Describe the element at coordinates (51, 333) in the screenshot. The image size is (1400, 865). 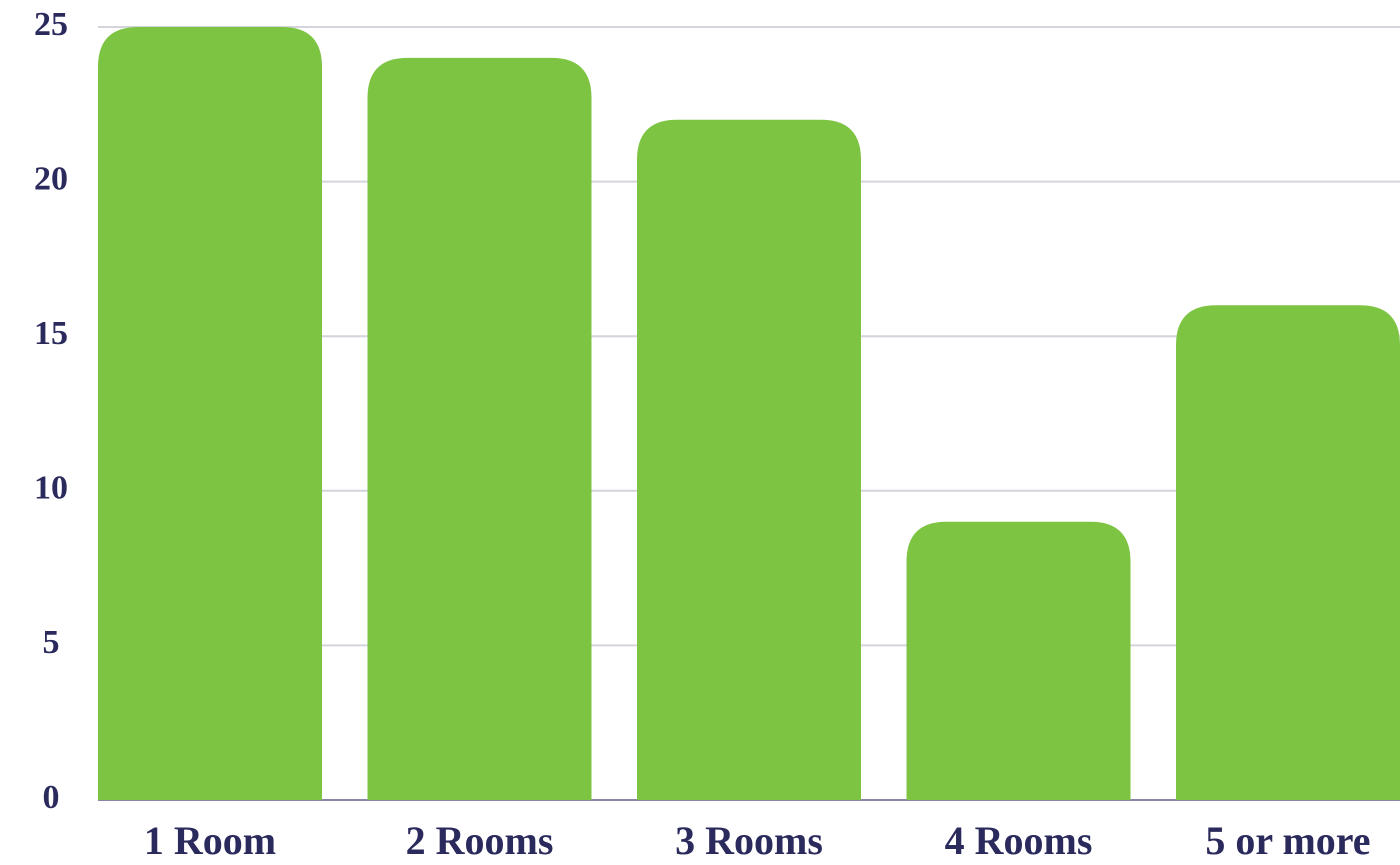
I see `y-tick-label: 15` at that location.